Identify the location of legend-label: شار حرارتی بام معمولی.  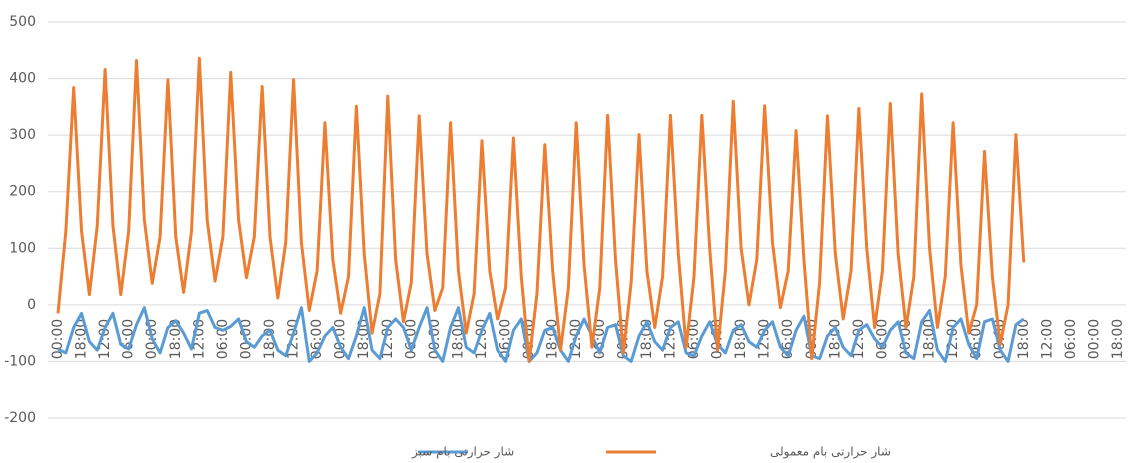
(830, 452).